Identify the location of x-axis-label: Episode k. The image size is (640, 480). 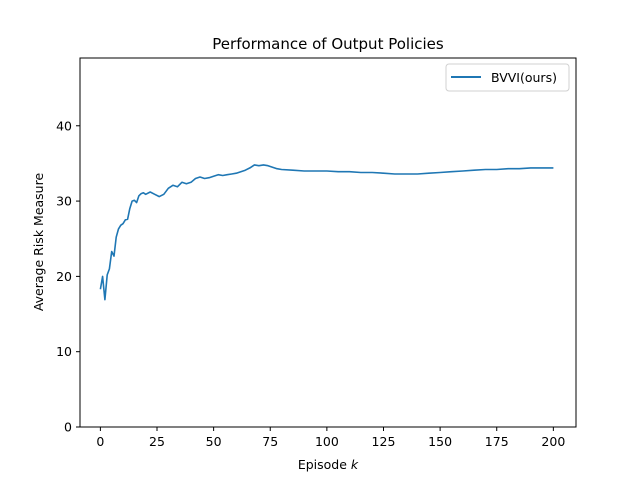
(328, 464).